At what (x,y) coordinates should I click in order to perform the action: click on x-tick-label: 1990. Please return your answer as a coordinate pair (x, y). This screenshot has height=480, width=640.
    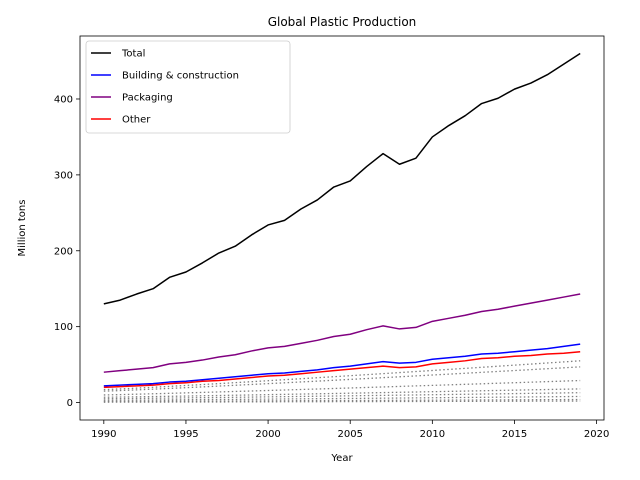
    Looking at the image, I should click on (103, 434).